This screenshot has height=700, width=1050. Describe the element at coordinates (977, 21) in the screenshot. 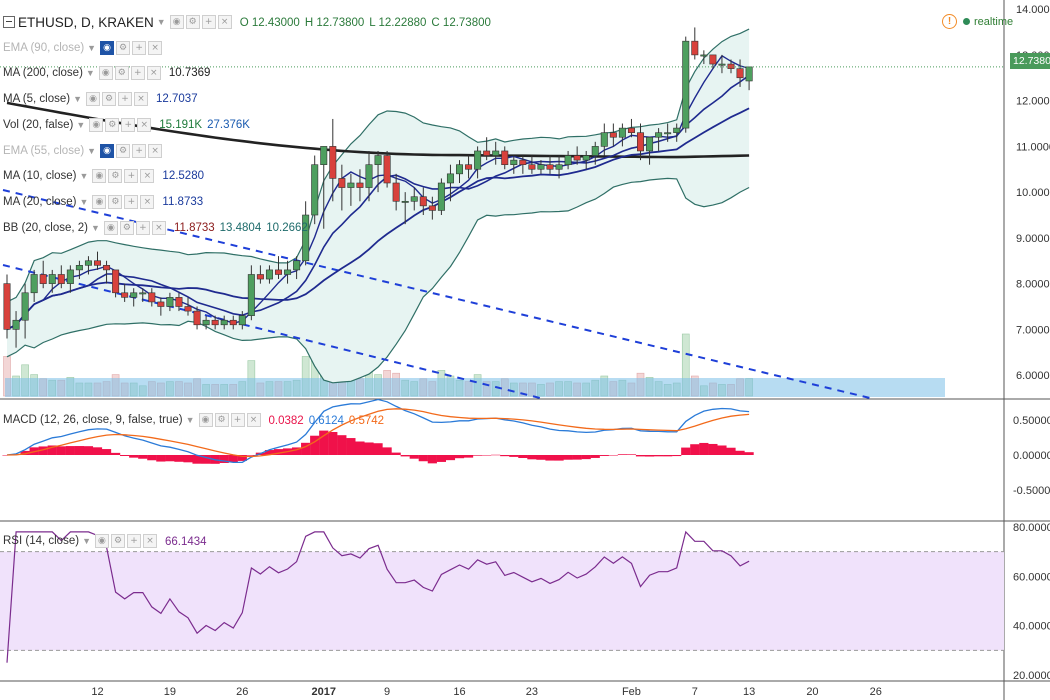

I see `realtime-status: ! realtime` at that location.